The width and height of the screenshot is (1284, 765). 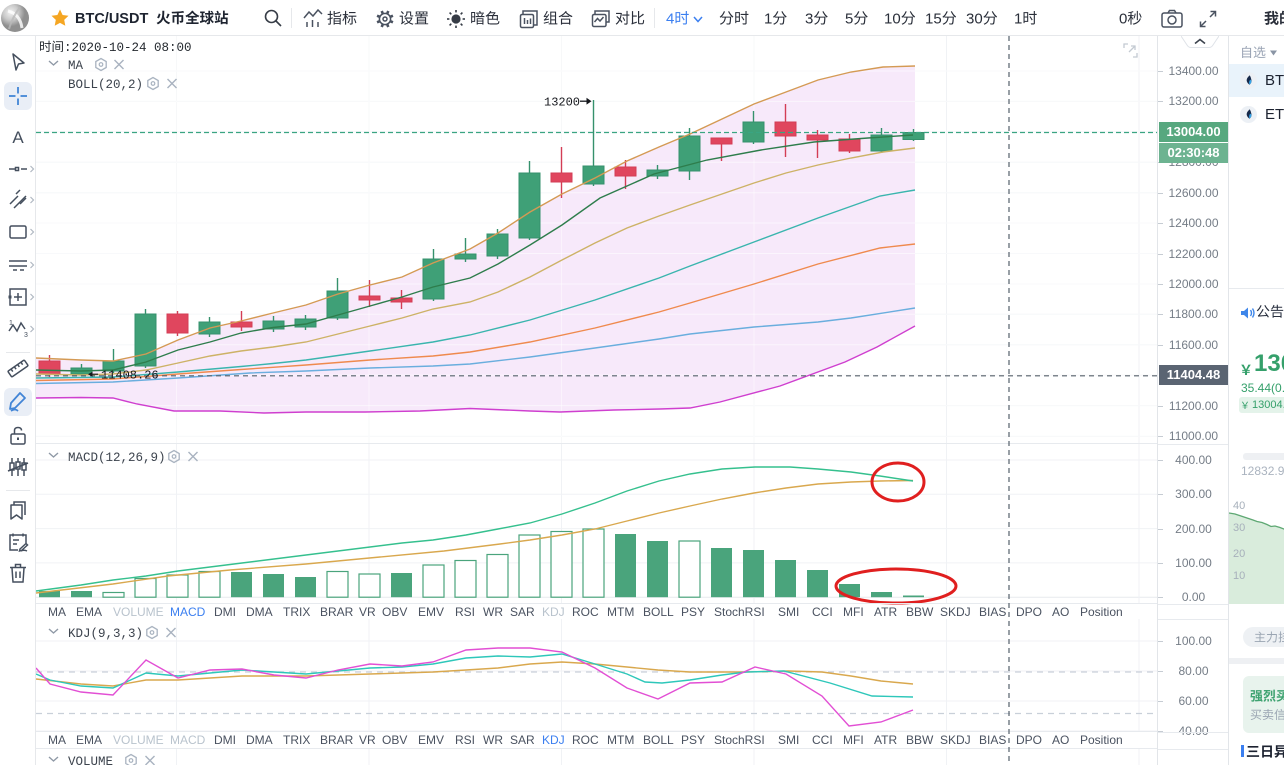 What do you see at coordinates (105, 85) in the screenshot?
I see `svg-text: BOLL(20,2)` at bounding box center [105, 85].